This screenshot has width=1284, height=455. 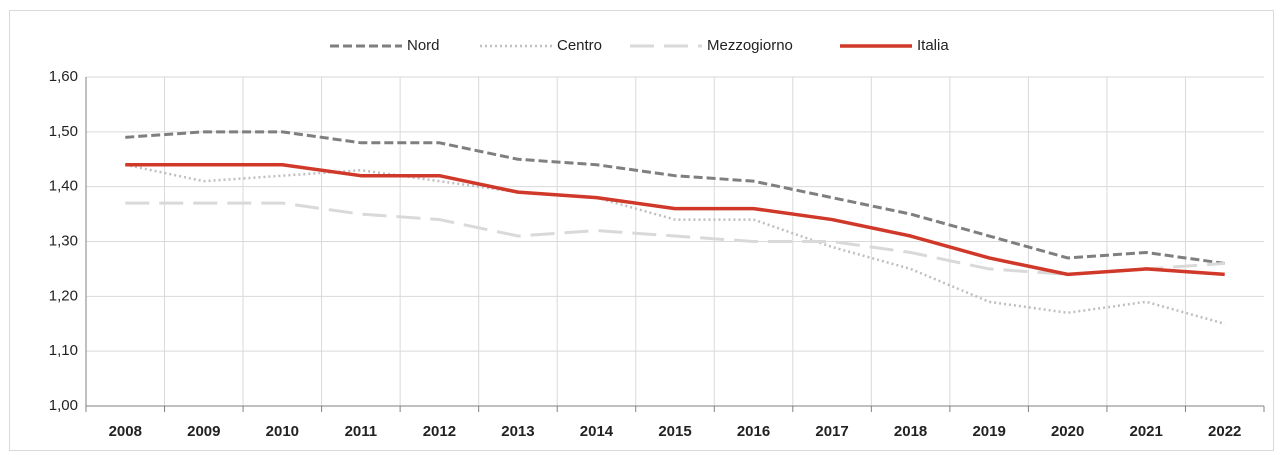 I want to click on x-tick-label: 2012, so click(x=439, y=431).